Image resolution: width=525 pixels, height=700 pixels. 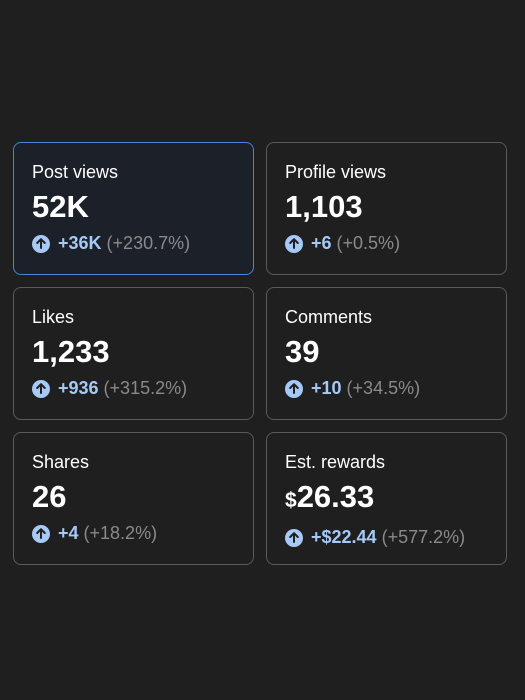 I want to click on metric-value: 1,233, so click(x=71, y=351).